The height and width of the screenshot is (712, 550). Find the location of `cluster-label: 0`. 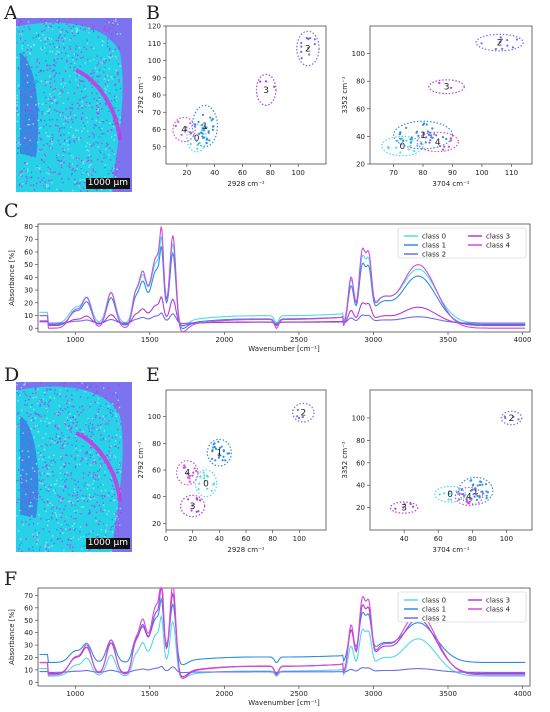

cluster-label: 0 is located at coordinates (206, 484).